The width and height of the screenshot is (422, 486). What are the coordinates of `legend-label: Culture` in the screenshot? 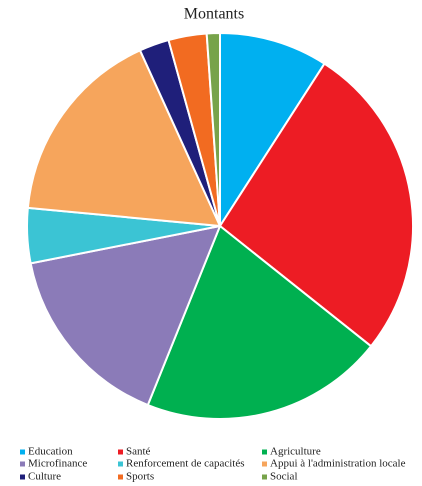 It's located at (44, 477).